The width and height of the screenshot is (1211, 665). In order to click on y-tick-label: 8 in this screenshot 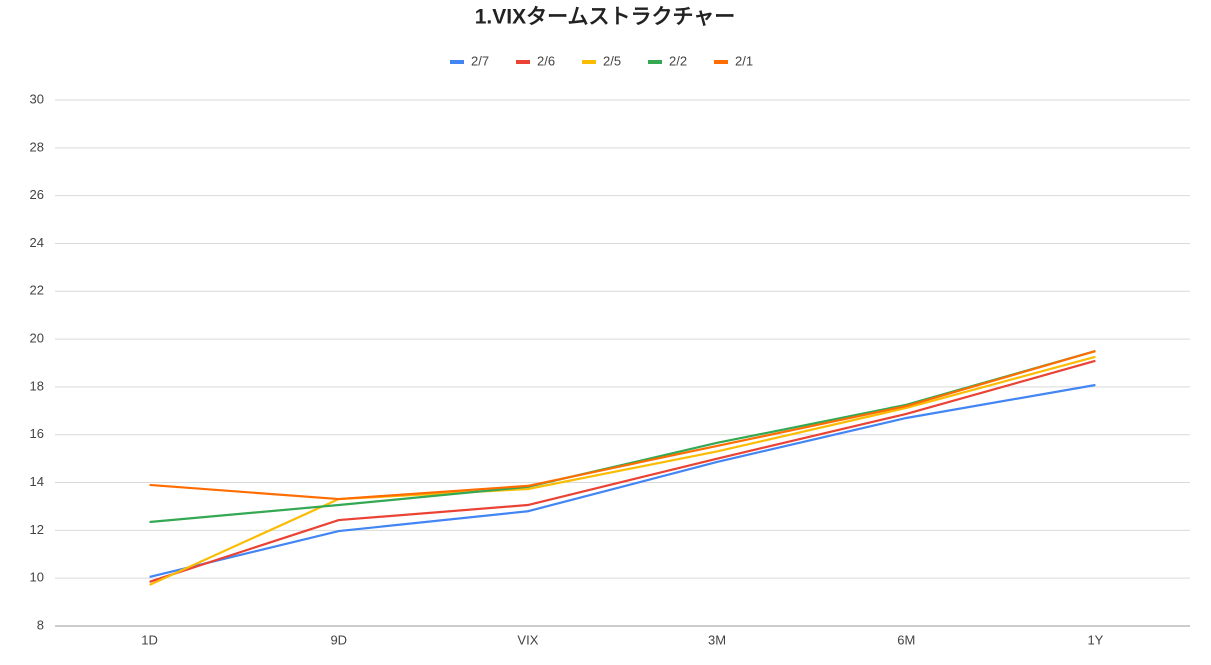, I will do `click(40, 624)`.